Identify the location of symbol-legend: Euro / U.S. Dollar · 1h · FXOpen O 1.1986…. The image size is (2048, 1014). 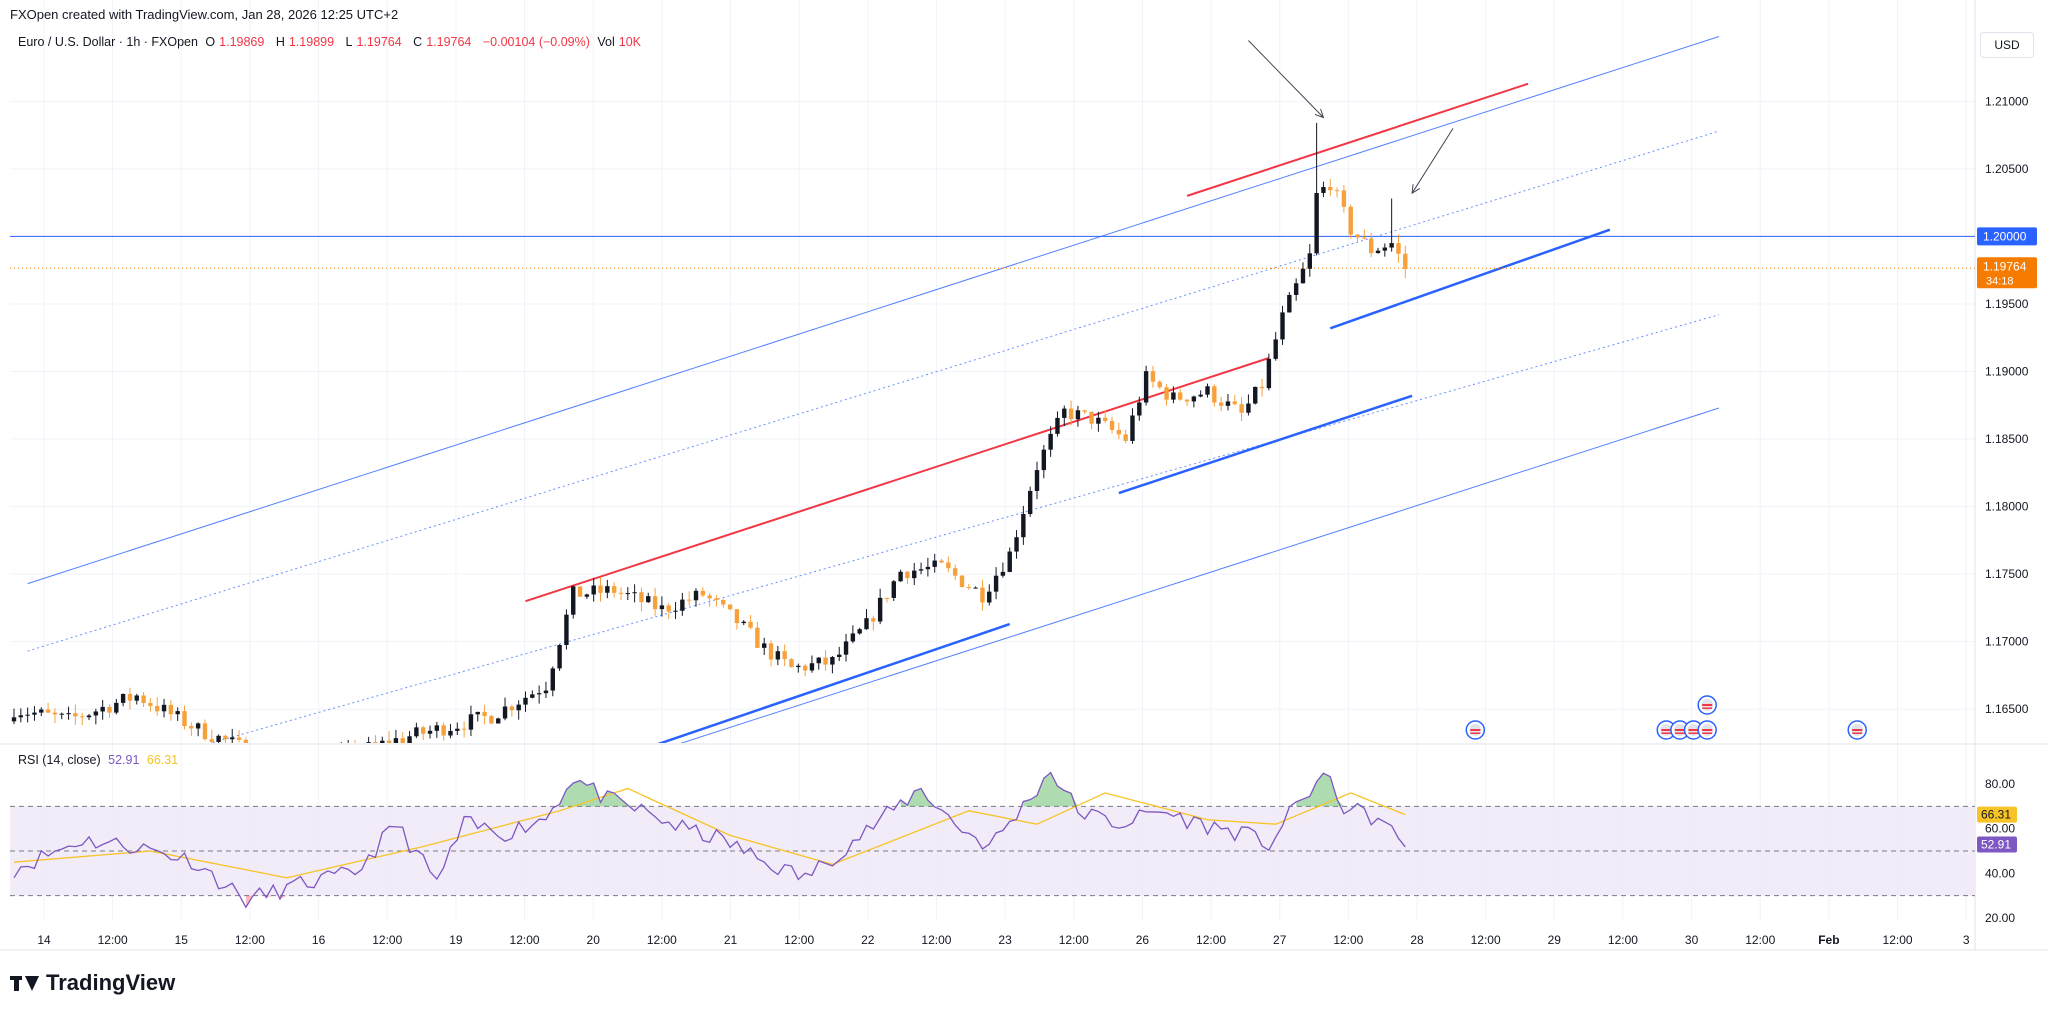
(333, 42).